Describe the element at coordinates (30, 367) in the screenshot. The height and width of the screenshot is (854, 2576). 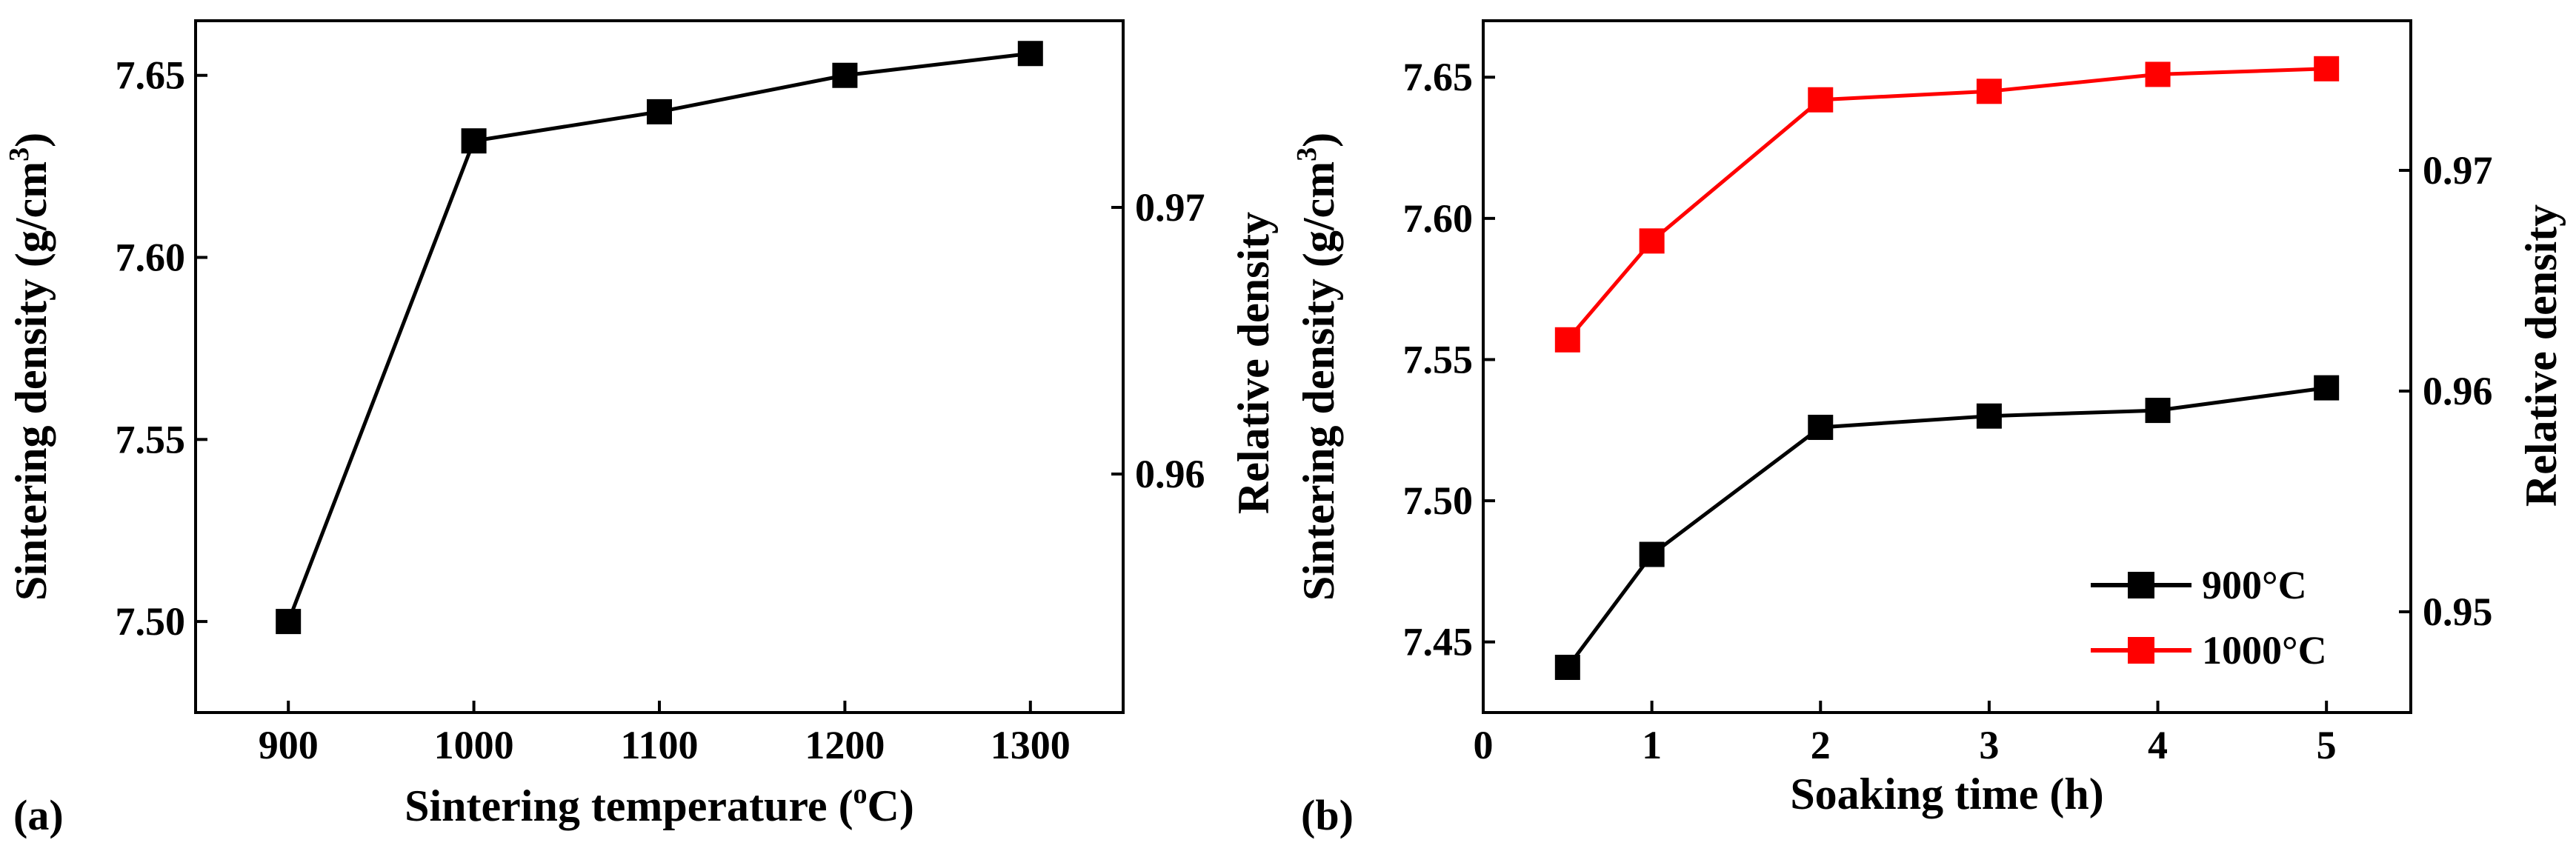
I see `y-axis-title-a: Sintering density (g/cm3)` at that location.